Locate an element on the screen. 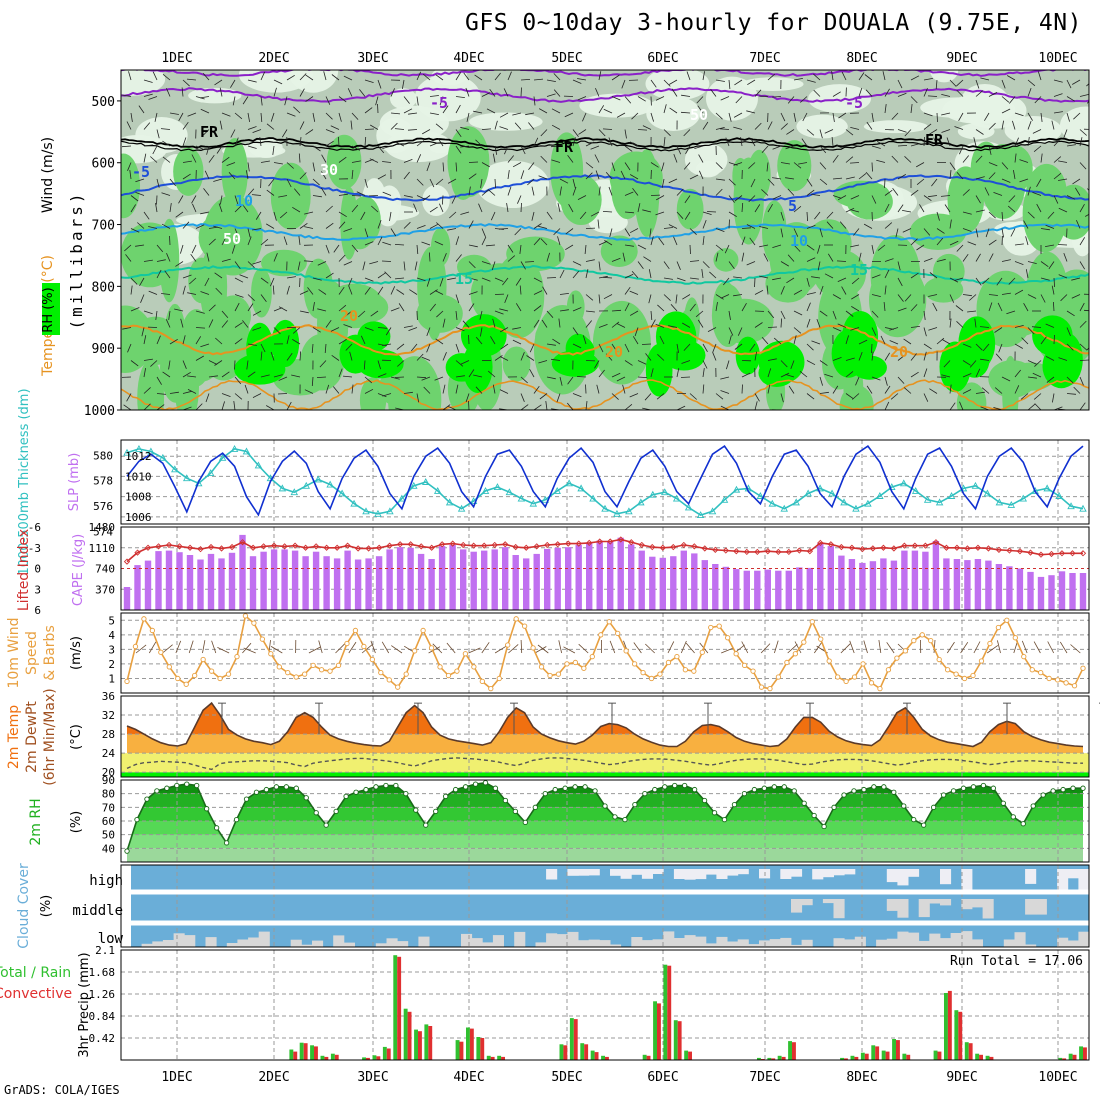 The image size is (1100, 1100). cape-tick-label: 740 is located at coordinates (105, 569).